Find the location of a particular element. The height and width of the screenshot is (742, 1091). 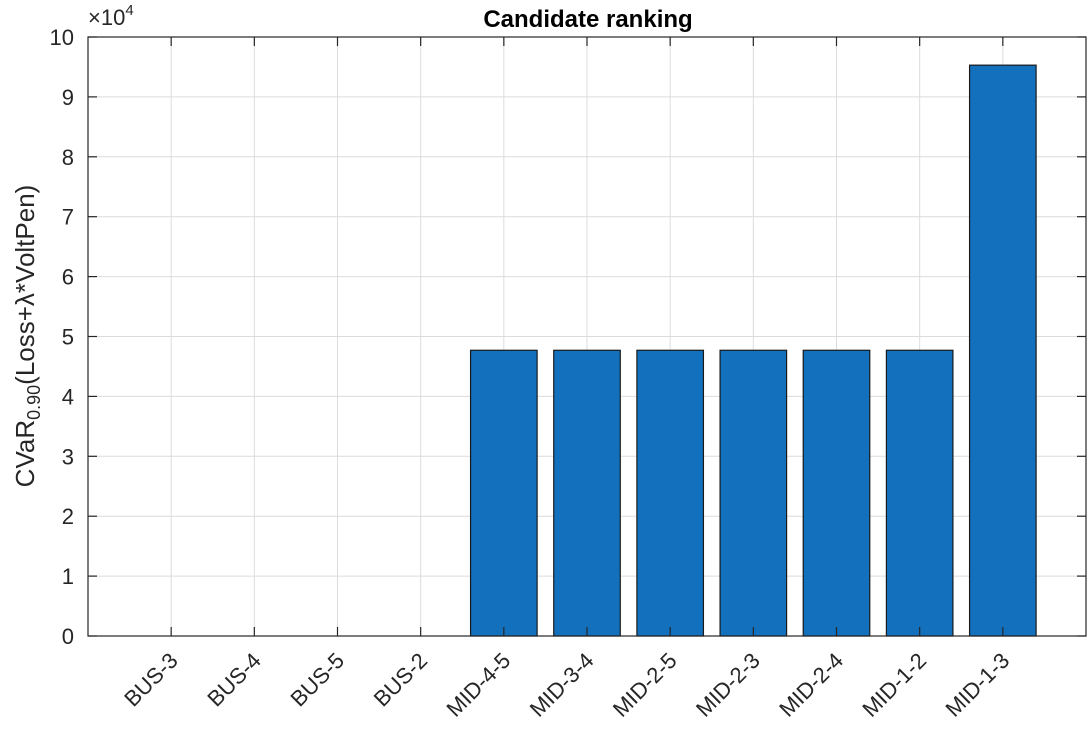

y-multiplier-base: ×10 is located at coordinates (106, 17).